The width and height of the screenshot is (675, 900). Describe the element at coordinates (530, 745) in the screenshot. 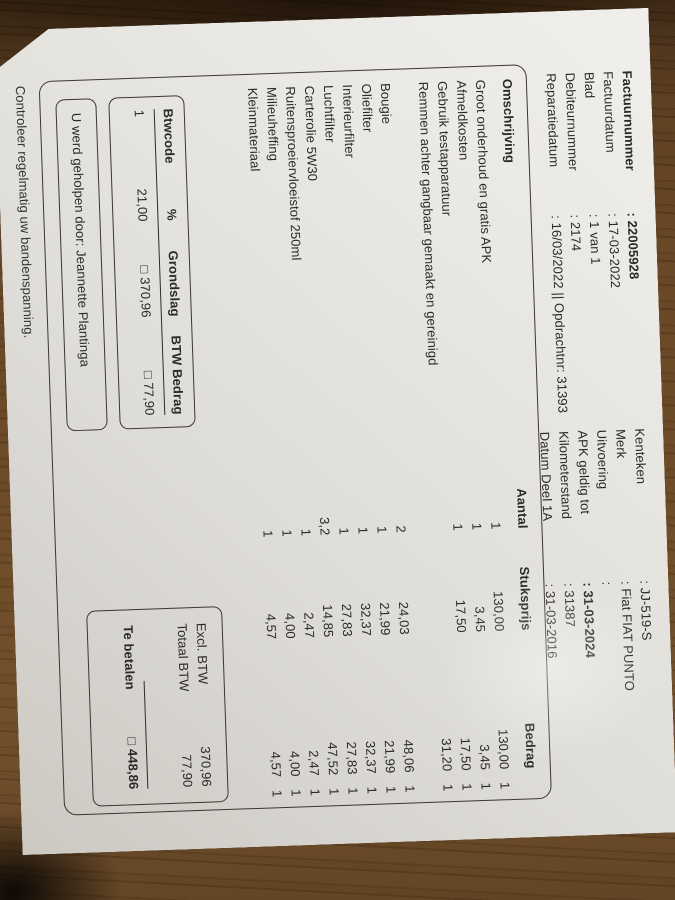

I see `items-header-amount: Bedrag` at that location.